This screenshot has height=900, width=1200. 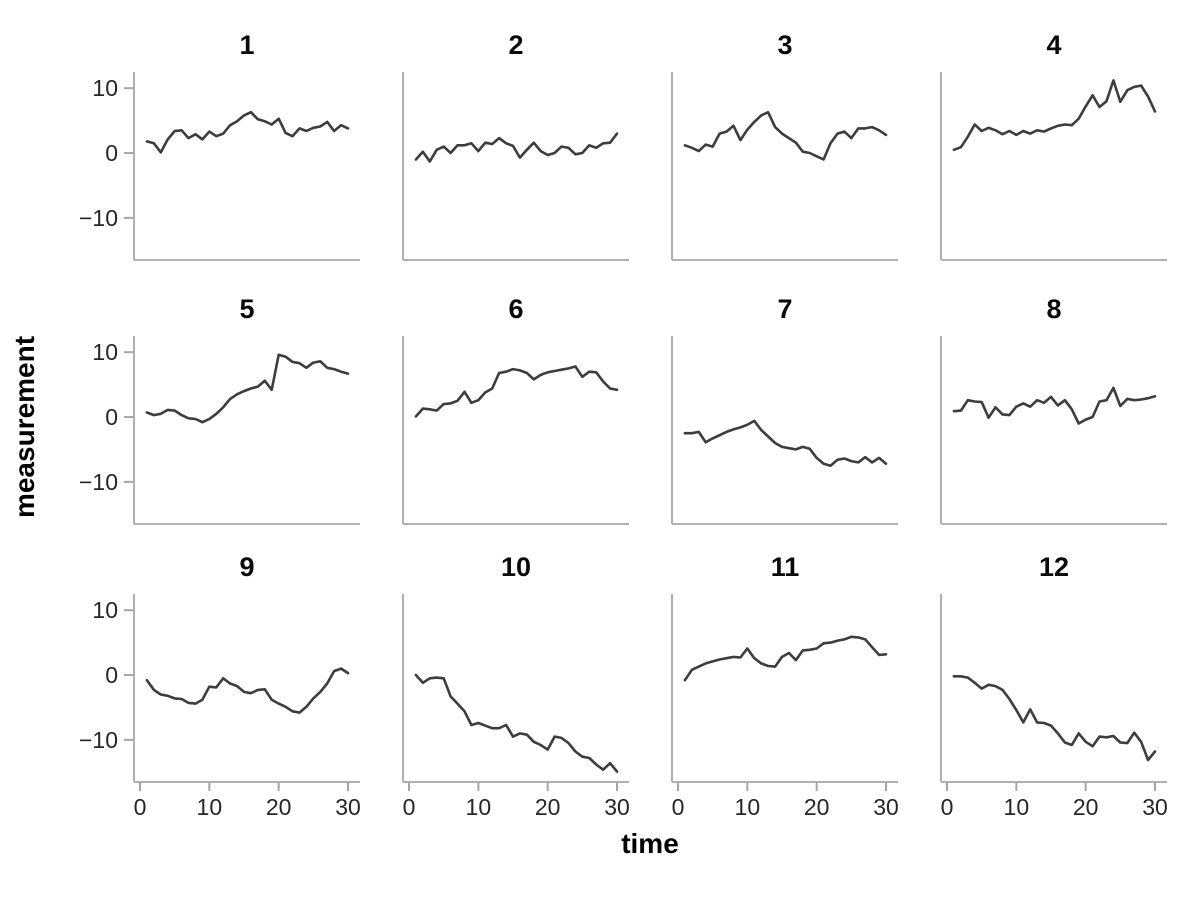 What do you see at coordinates (1053, 45) in the screenshot?
I see `facet-title: 4` at bounding box center [1053, 45].